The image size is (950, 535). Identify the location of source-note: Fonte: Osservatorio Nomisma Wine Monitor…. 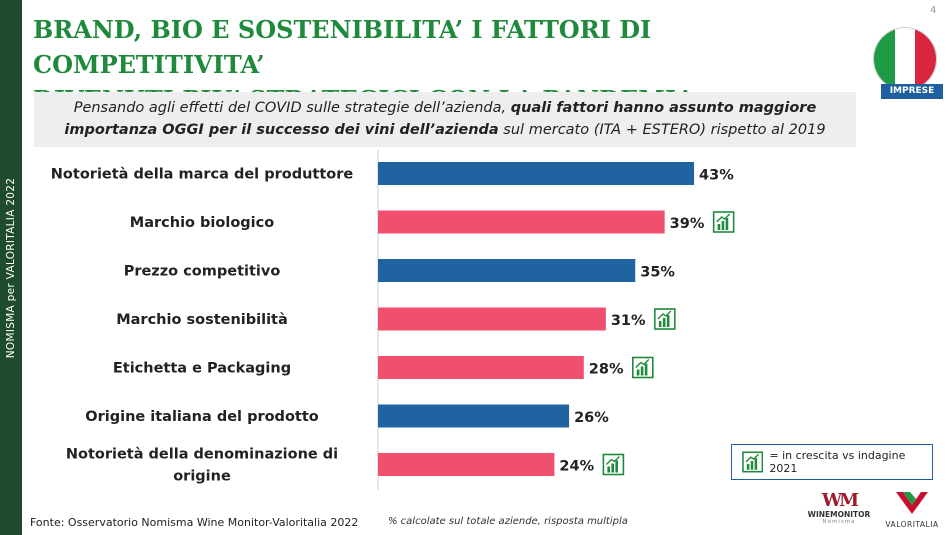
(194, 522).